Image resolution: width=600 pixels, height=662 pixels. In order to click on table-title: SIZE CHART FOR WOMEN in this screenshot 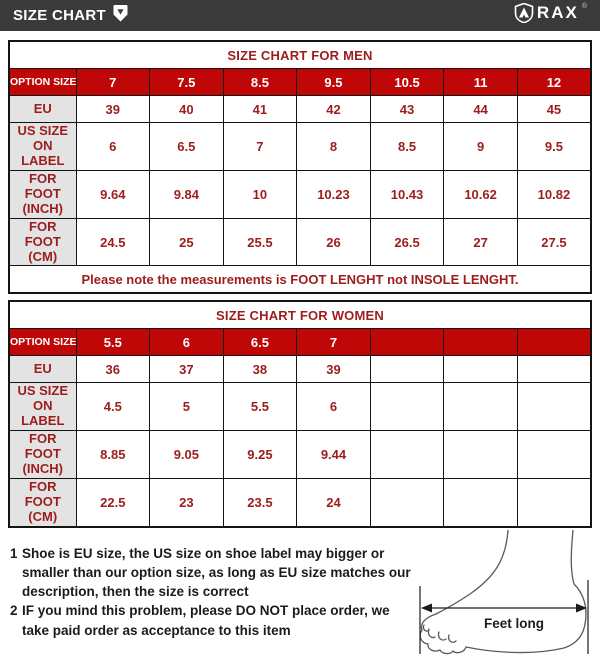, I will do `click(300, 315)`.